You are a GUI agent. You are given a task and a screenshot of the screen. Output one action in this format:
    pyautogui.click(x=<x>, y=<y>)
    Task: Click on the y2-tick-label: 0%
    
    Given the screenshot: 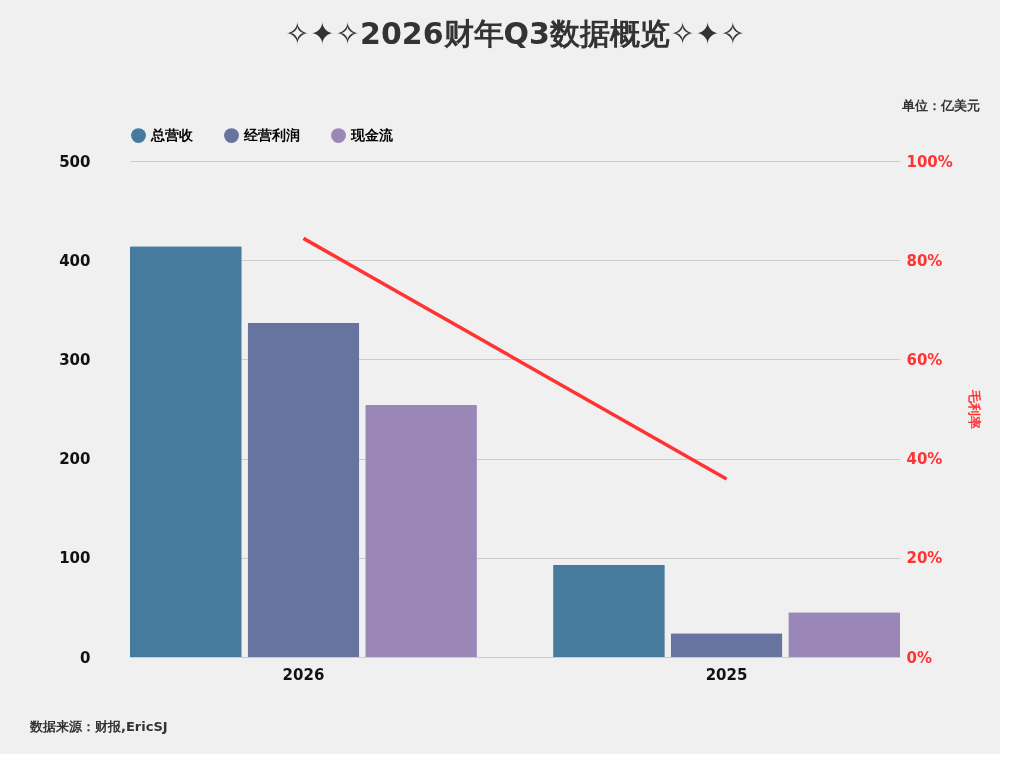 What is the action you would take?
    pyautogui.click(x=919, y=657)
    